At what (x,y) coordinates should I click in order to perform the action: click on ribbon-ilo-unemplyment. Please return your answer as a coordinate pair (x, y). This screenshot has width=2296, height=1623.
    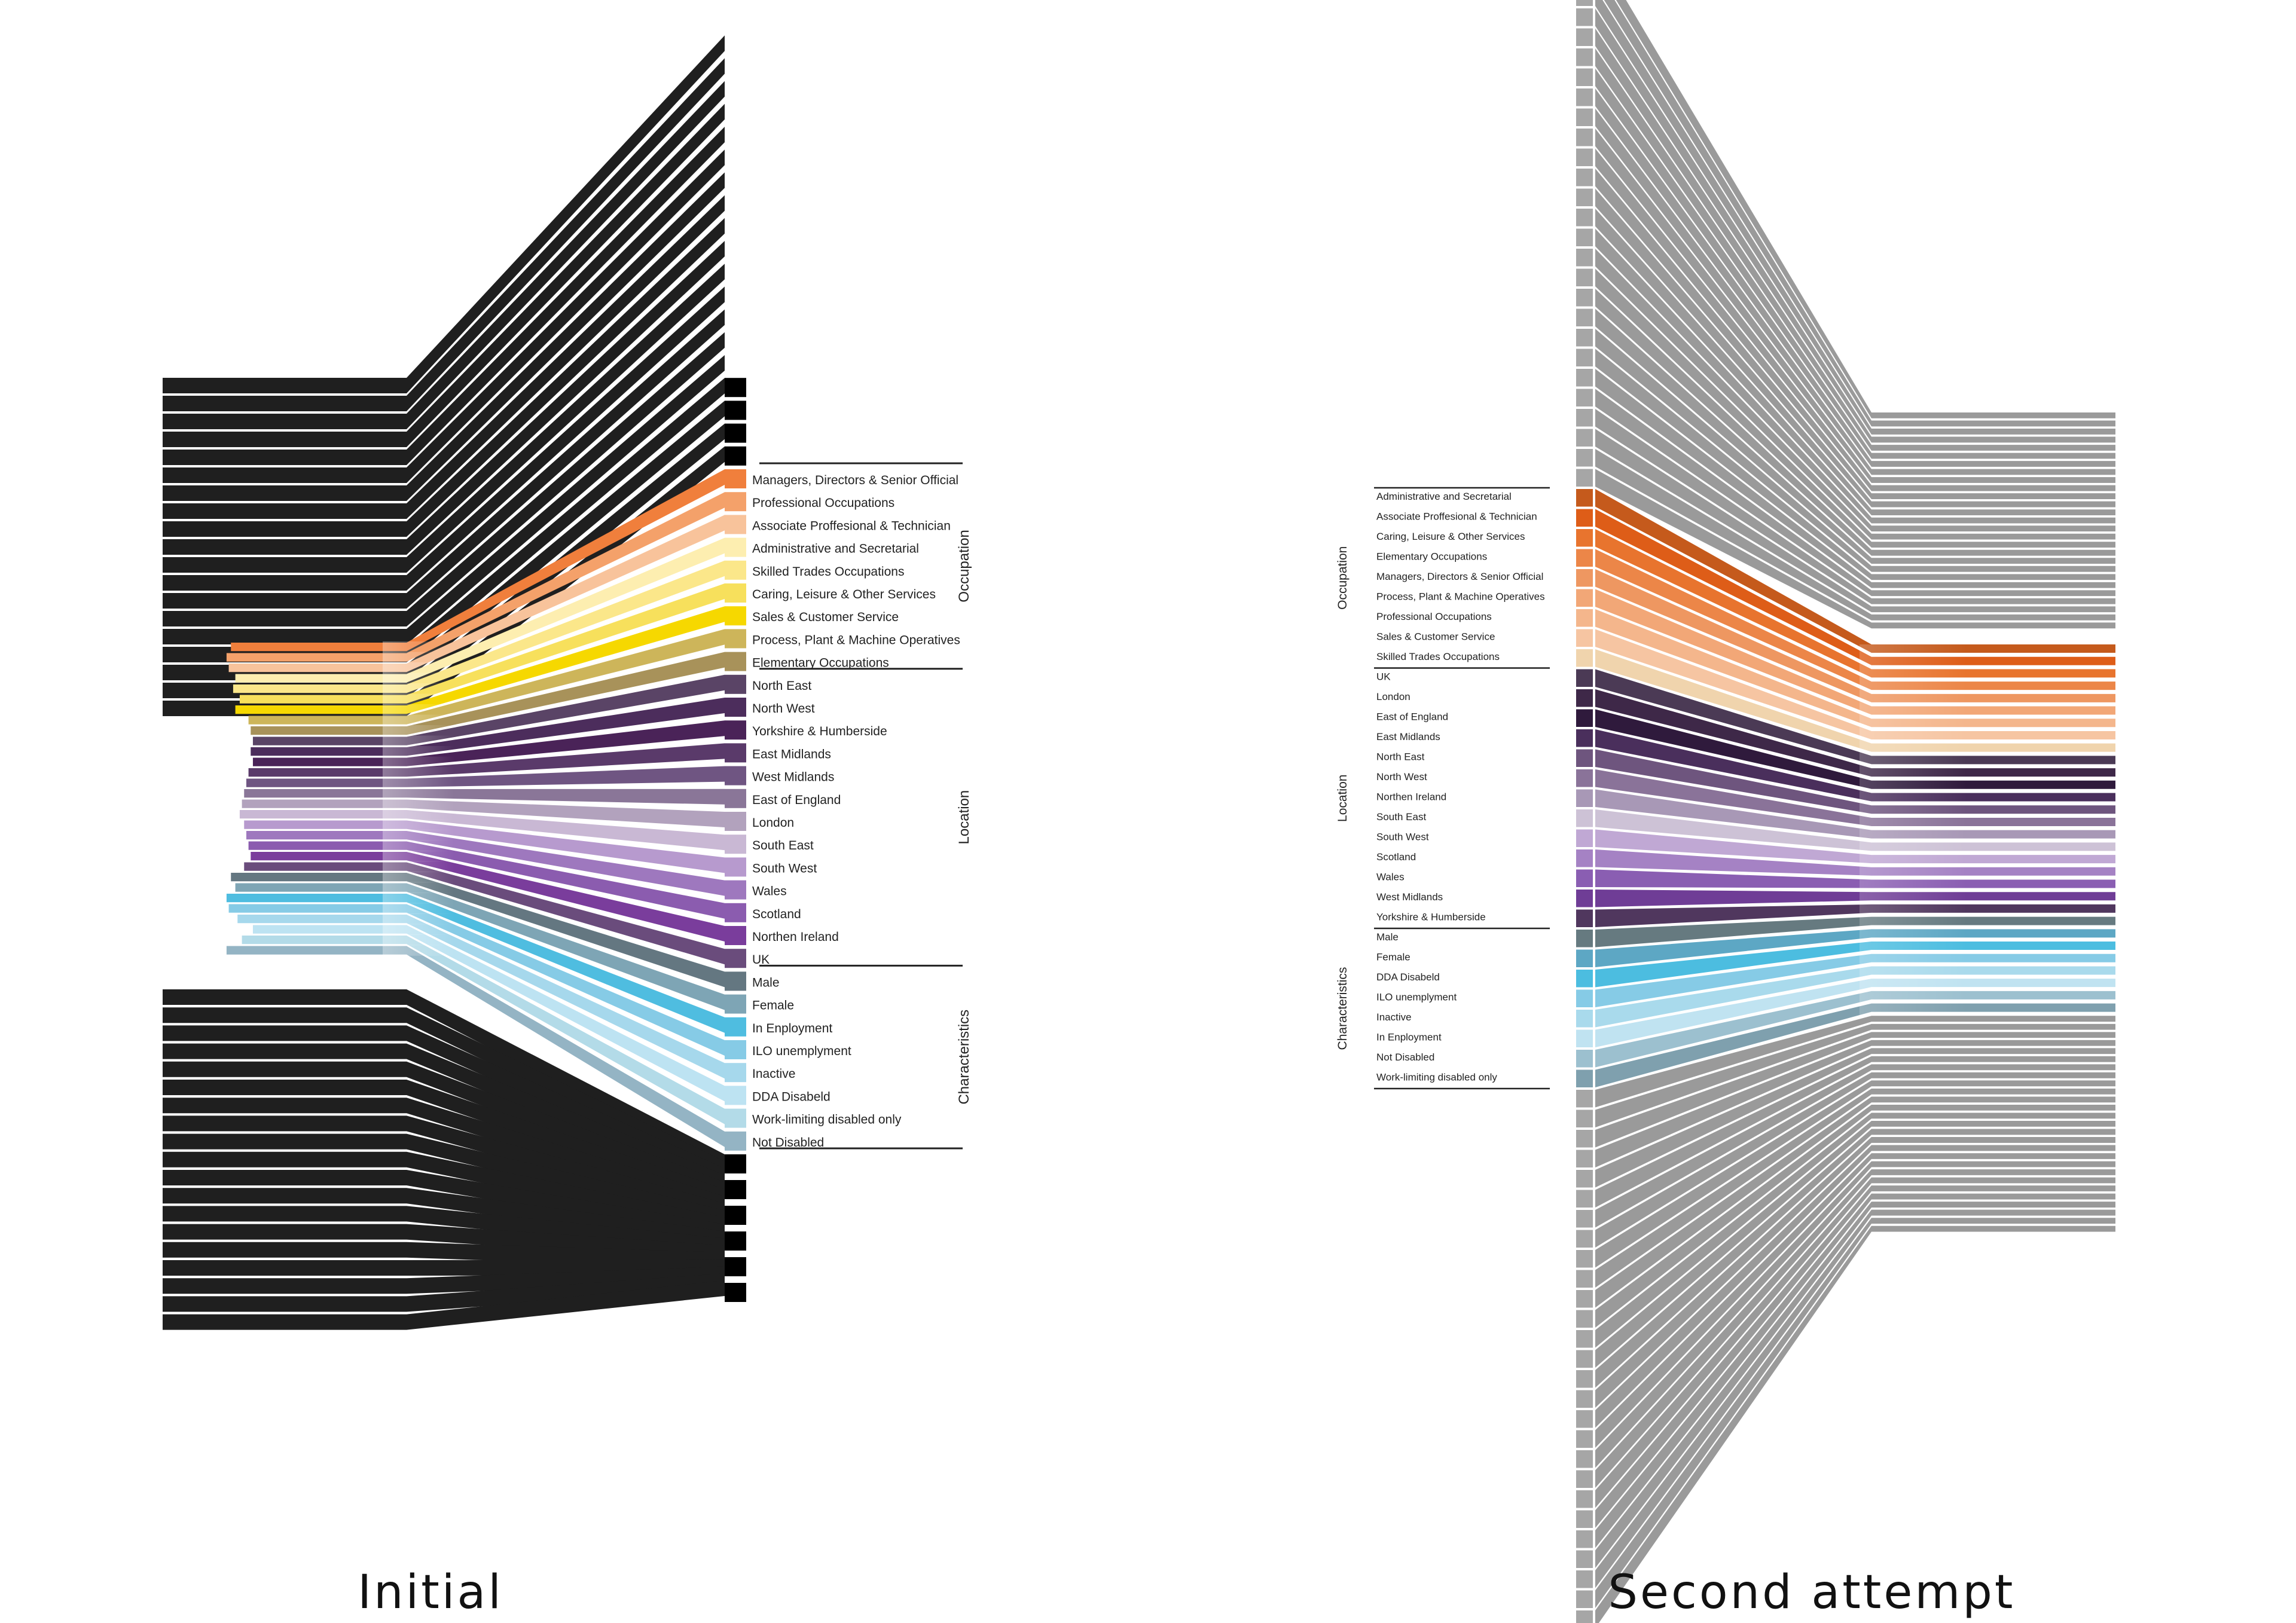
    Looking at the image, I should click on (1855, 980).